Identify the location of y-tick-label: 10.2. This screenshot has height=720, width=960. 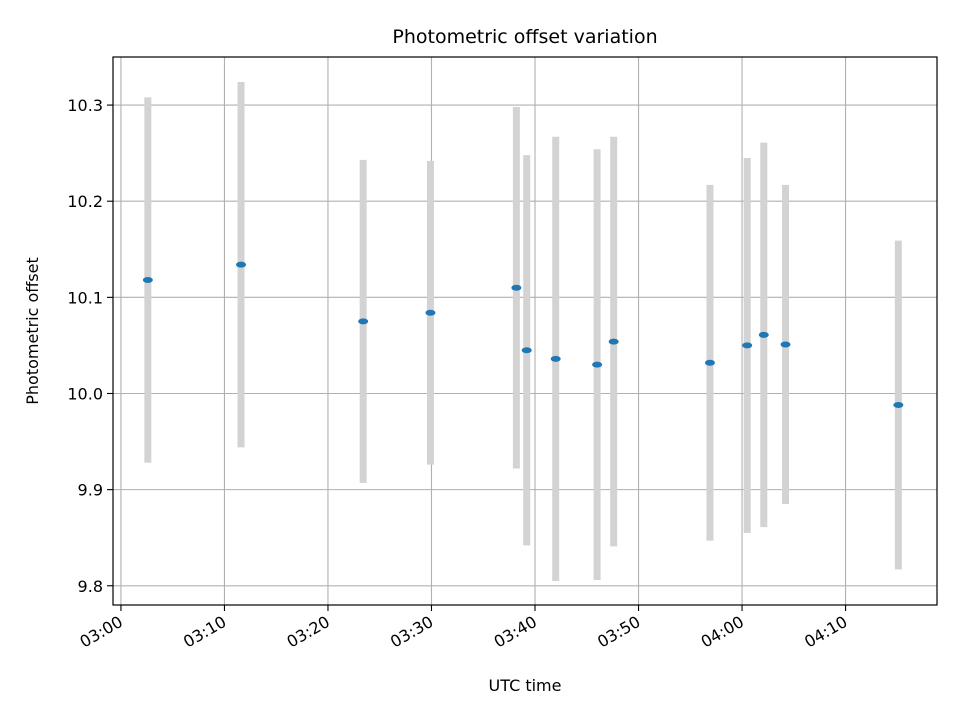
(85, 201).